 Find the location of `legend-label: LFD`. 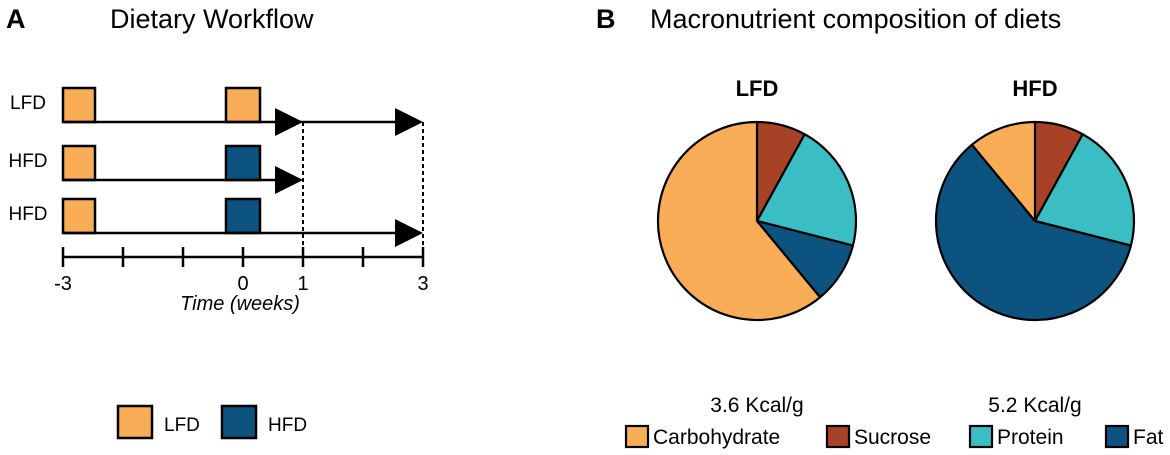

legend-label: LFD is located at coordinates (182, 425).